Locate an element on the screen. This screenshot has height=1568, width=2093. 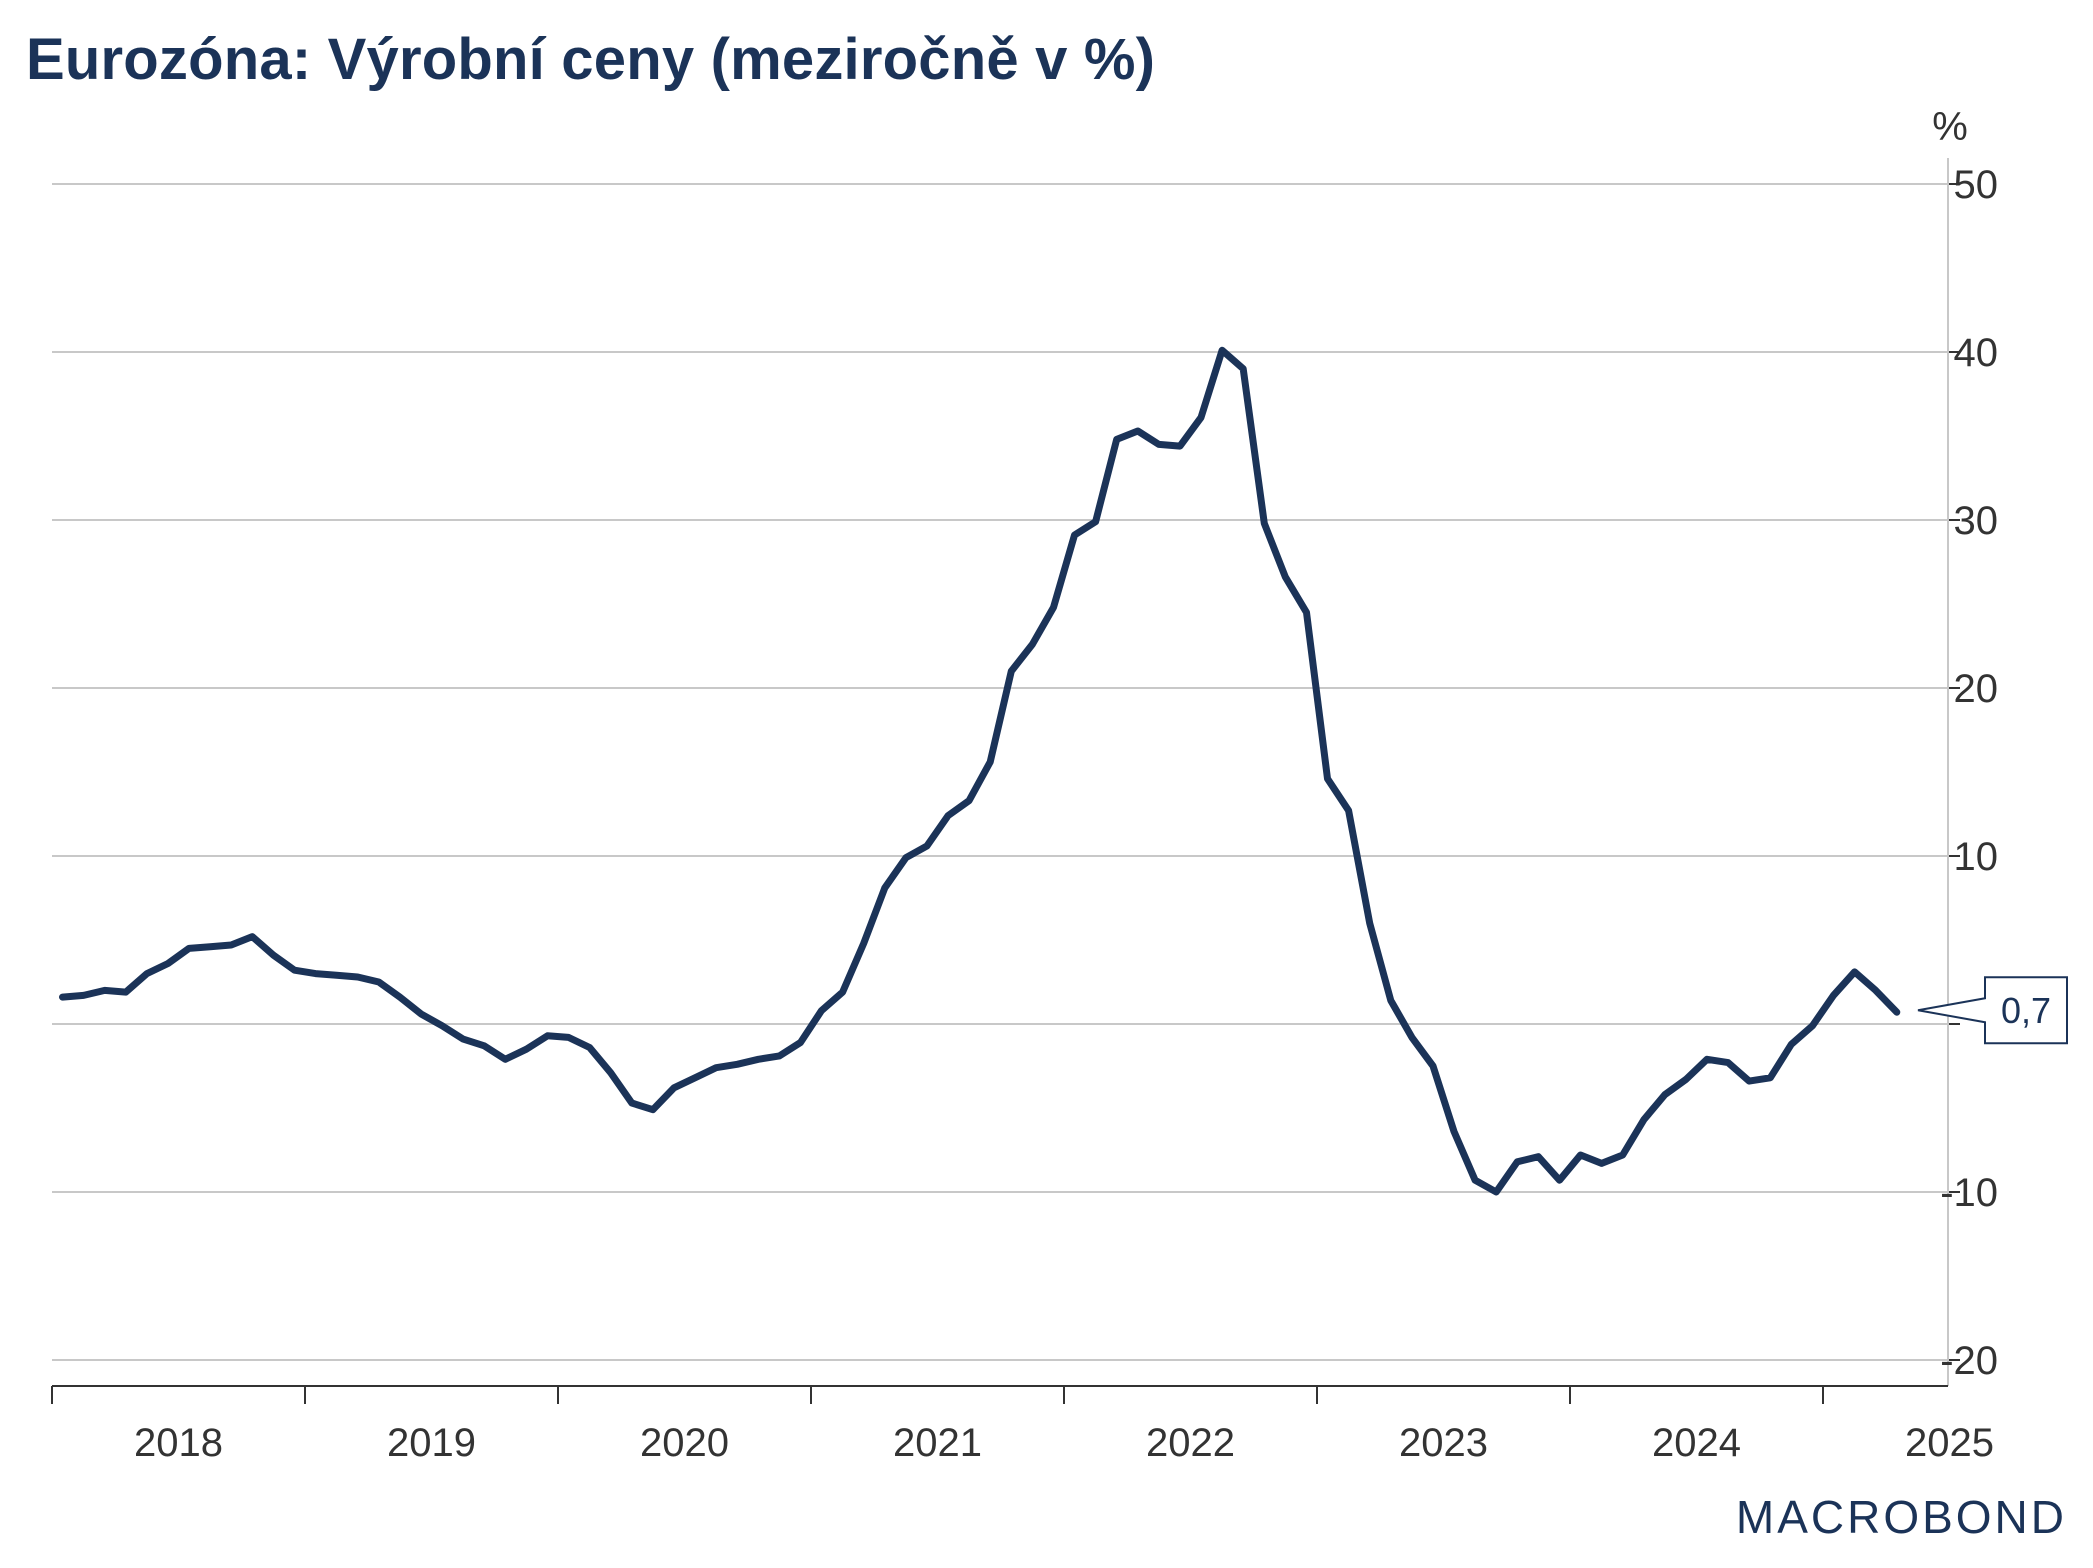
y-tick-label: -20 is located at coordinates (1969, 1361).